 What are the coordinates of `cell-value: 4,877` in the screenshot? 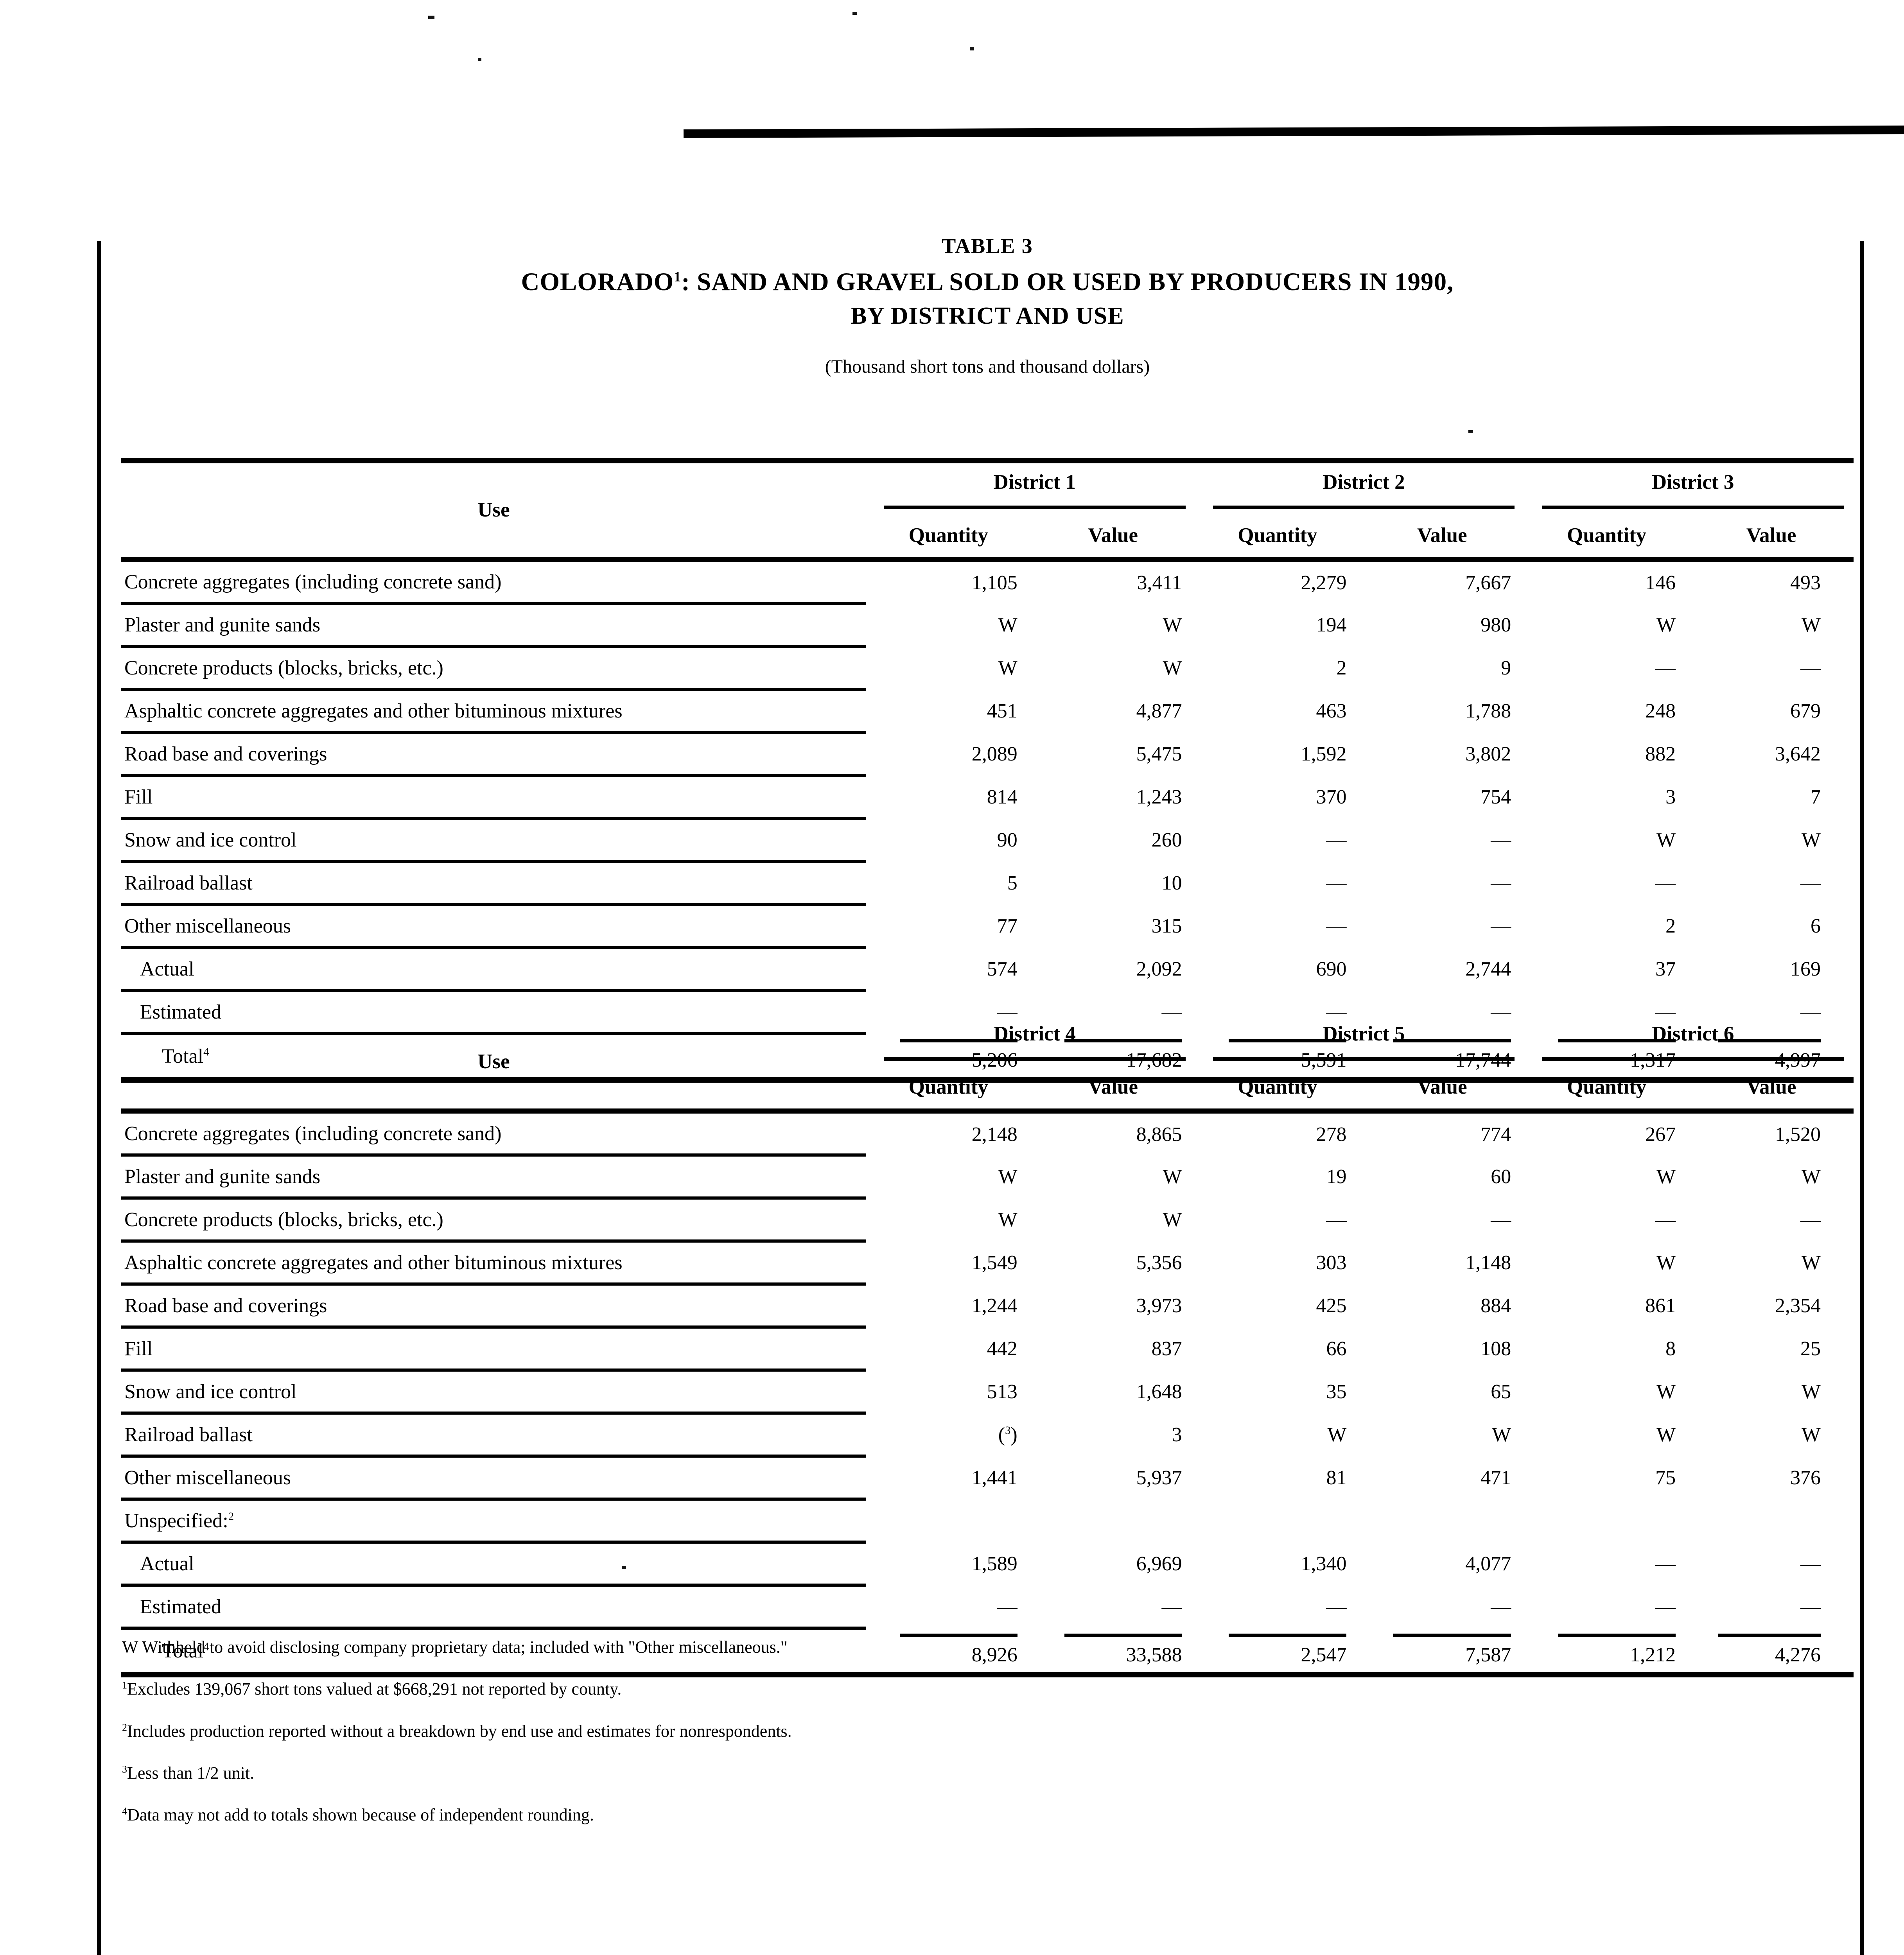 It's located at (1159, 710).